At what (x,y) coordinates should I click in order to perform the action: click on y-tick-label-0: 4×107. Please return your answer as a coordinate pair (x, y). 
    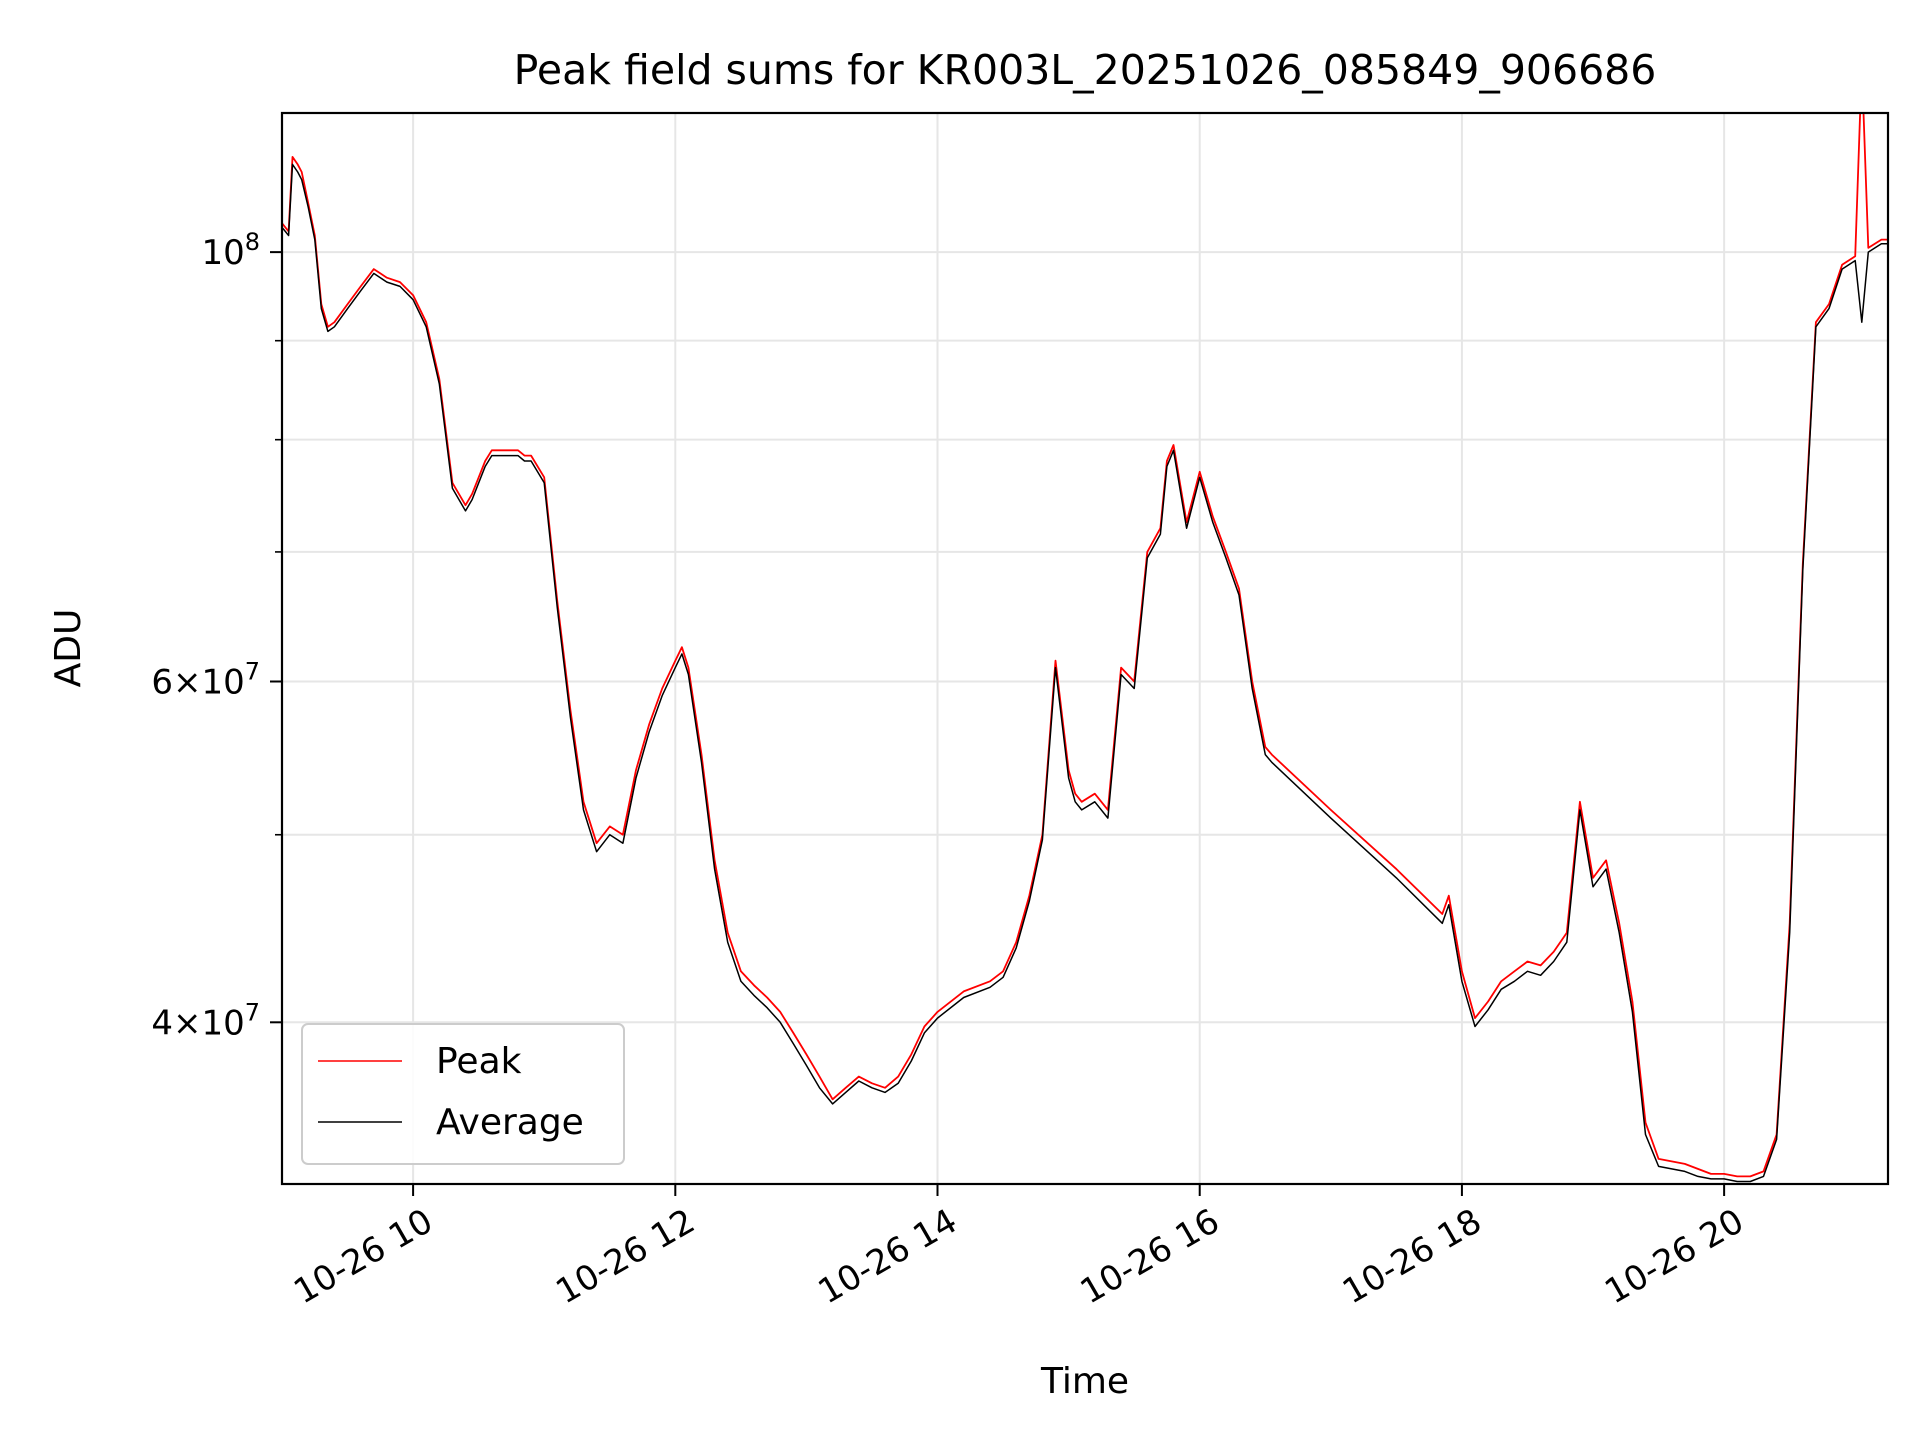
    Looking at the image, I should click on (205, 1020).